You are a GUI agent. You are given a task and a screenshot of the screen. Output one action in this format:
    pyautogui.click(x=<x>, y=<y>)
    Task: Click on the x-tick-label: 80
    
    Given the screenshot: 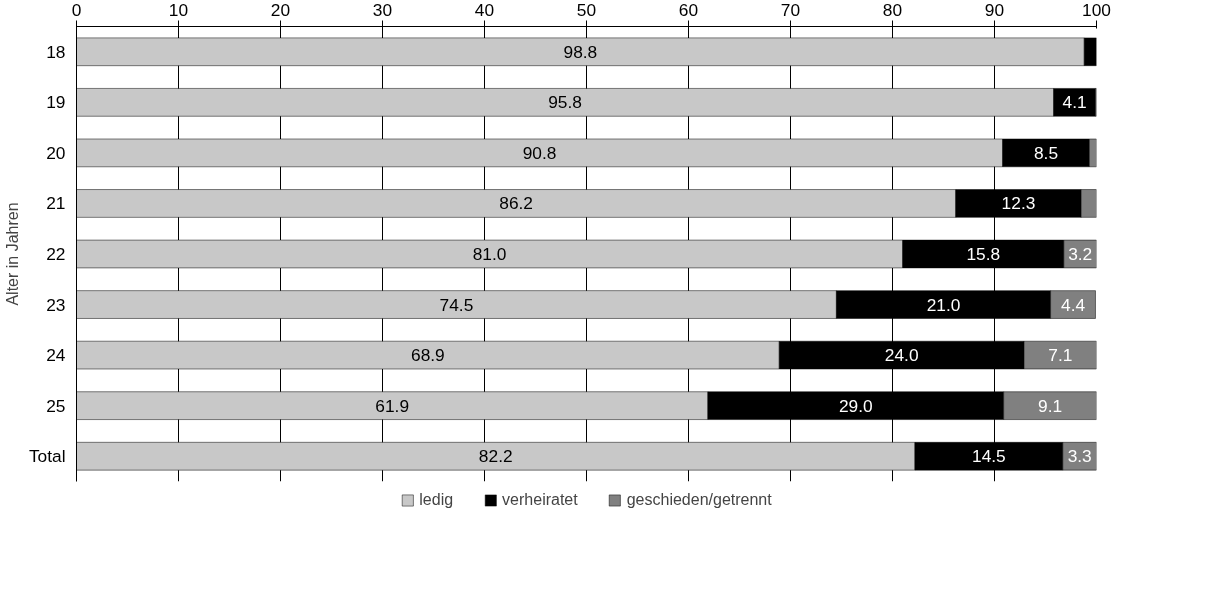 What is the action you would take?
    pyautogui.click(x=892, y=10)
    